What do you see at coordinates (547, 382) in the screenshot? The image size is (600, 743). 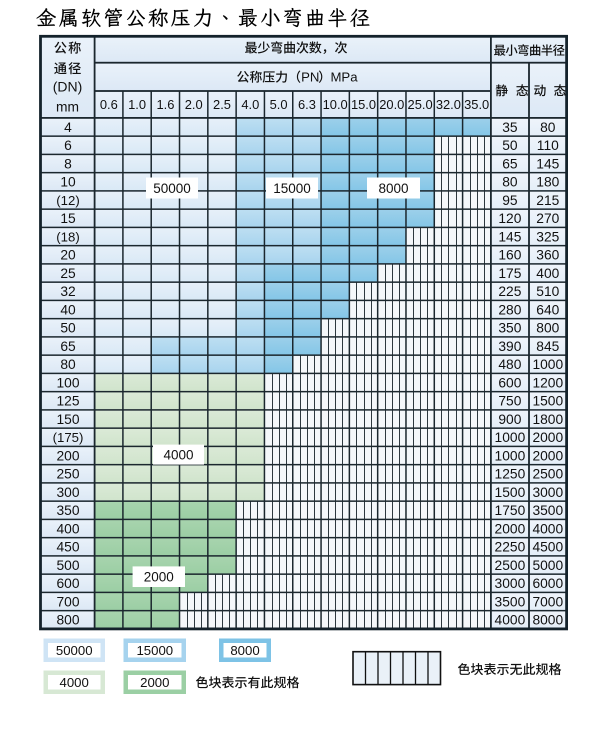 I see `svg-text: 1200` at bounding box center [547, 382].